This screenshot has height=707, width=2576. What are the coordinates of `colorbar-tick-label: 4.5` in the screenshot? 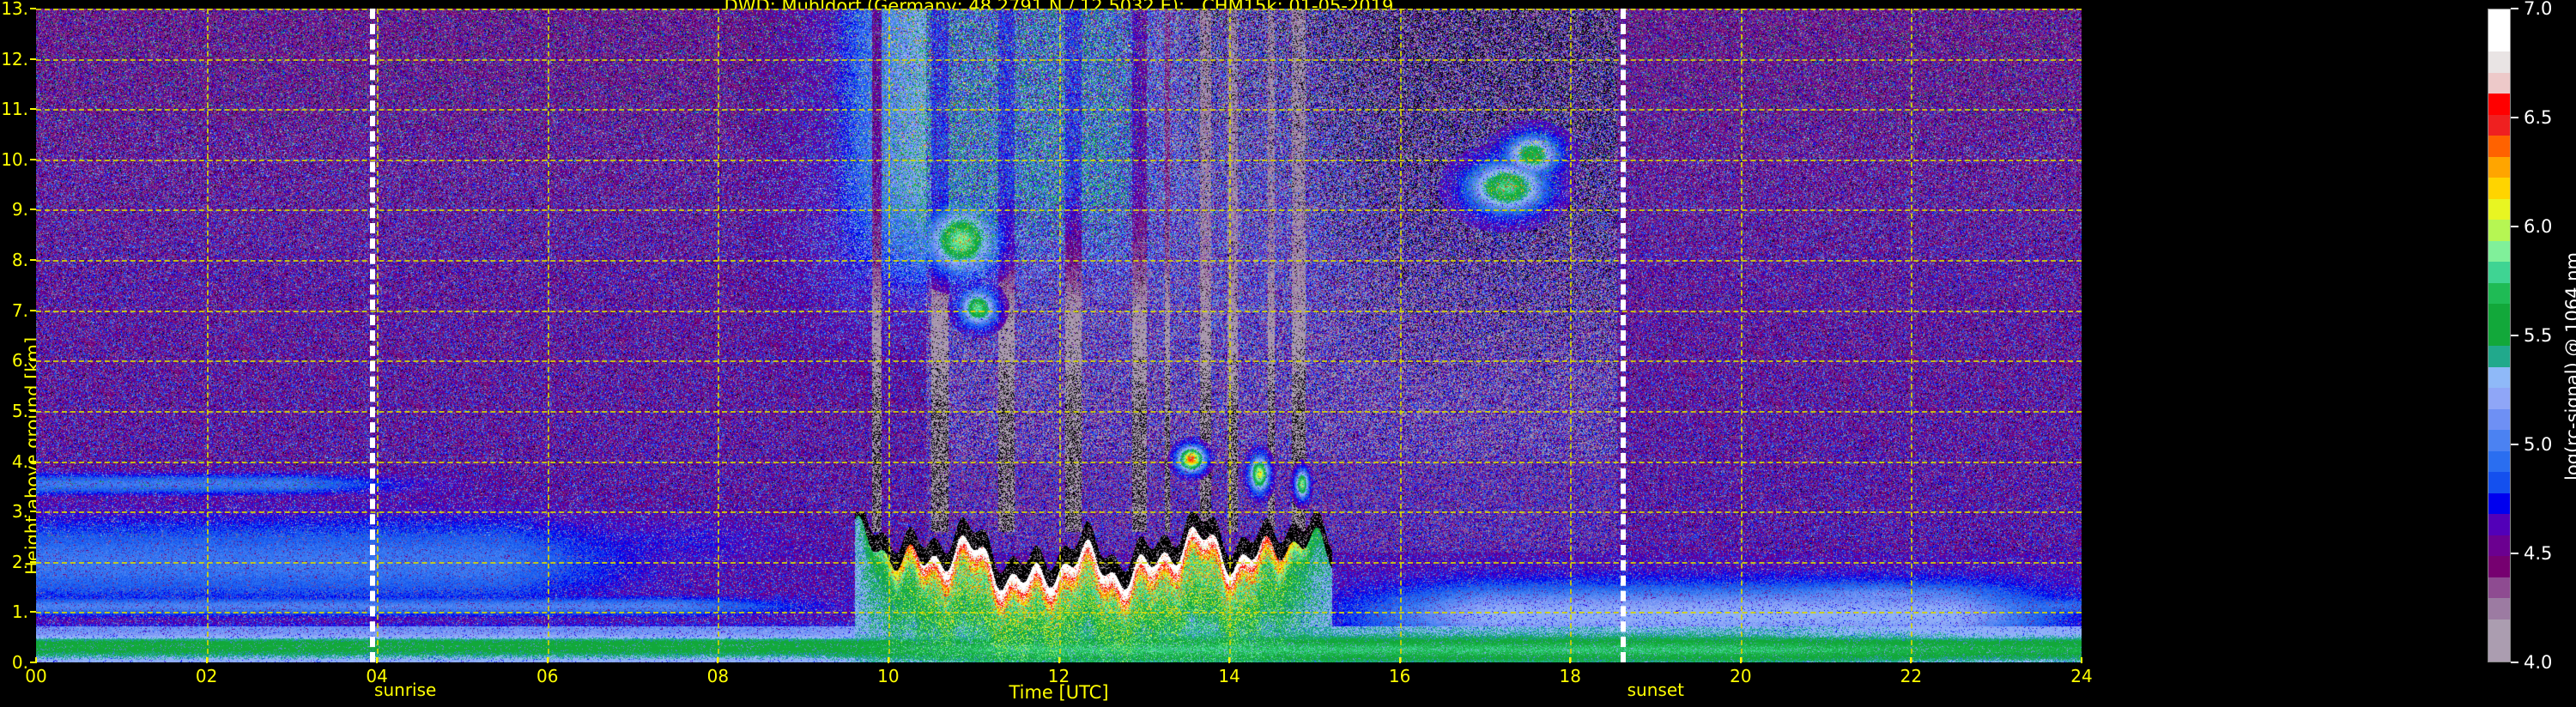 It's located at (2538, 554).